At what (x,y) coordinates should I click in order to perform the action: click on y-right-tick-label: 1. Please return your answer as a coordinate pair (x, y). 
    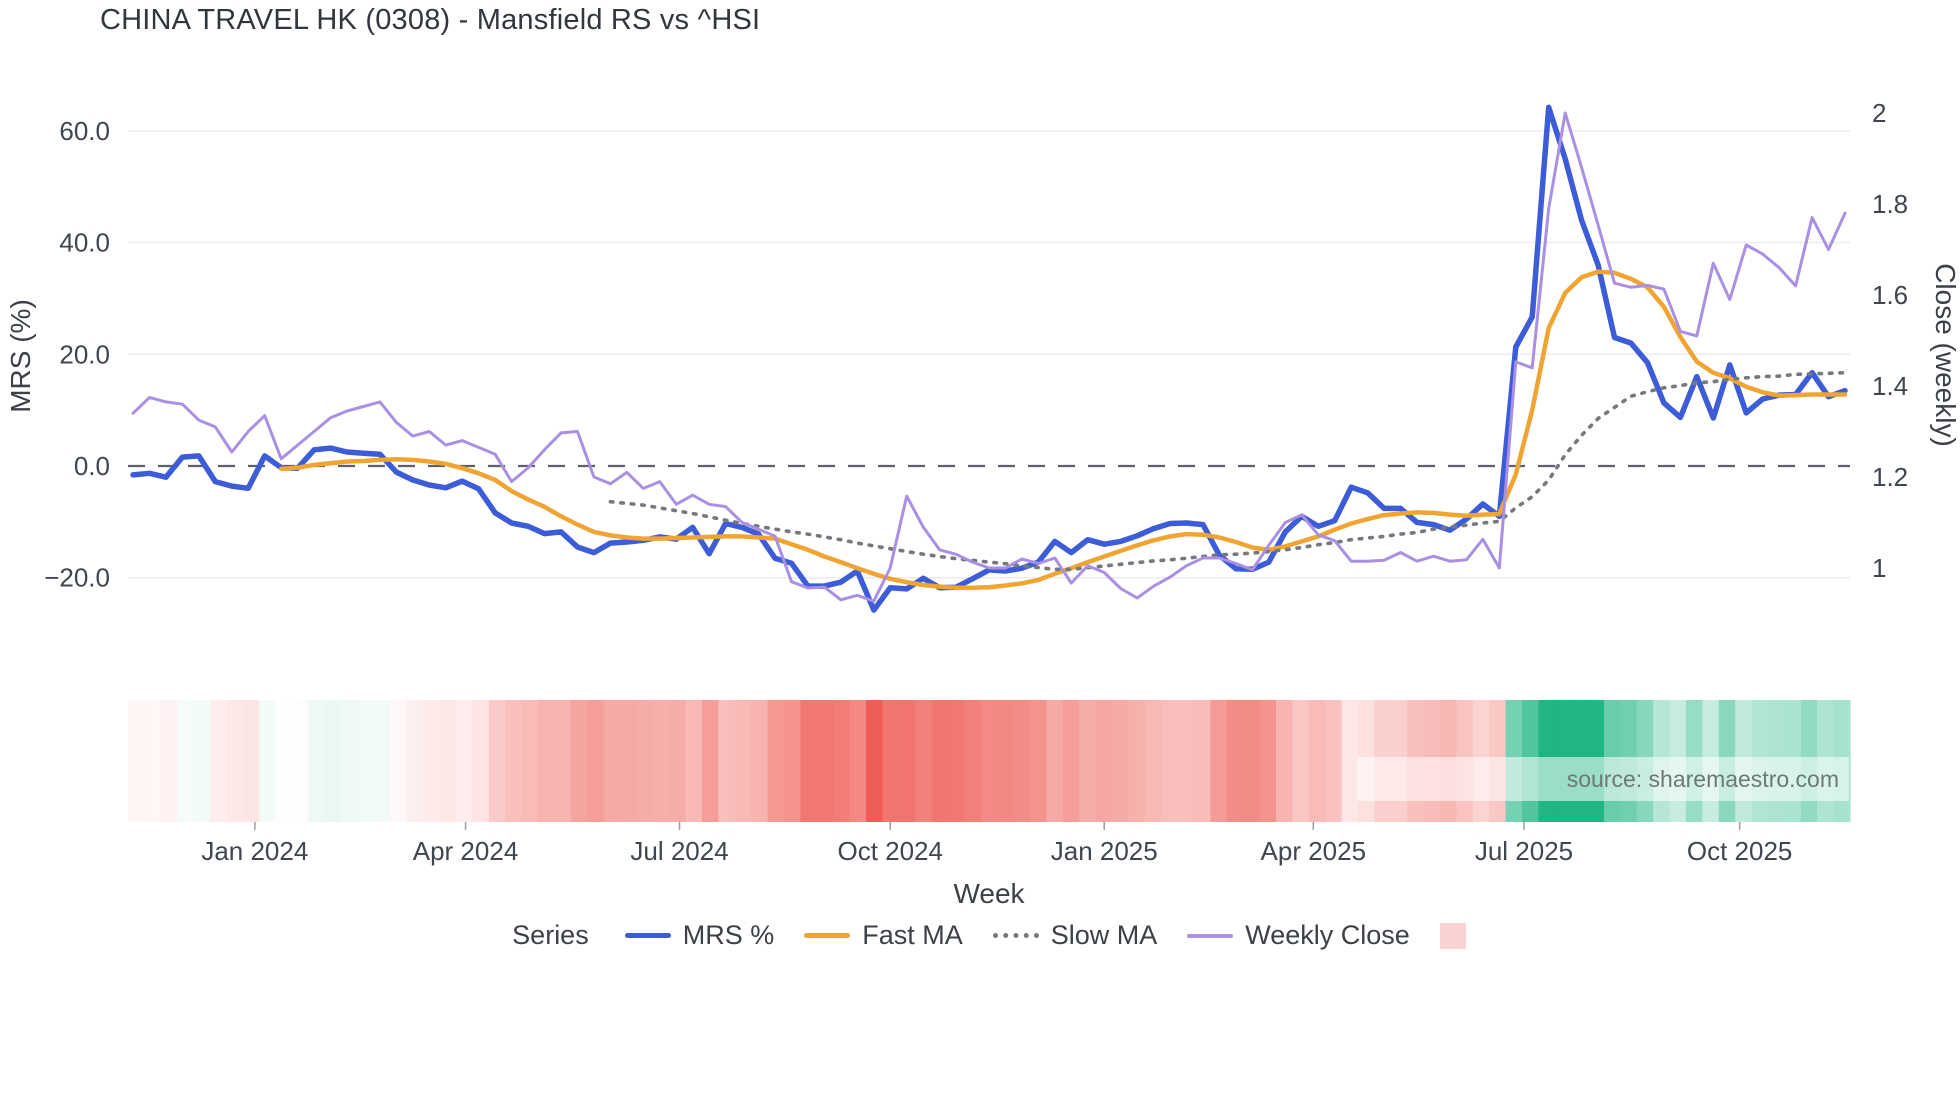
    Looking at the image, I should click on (1879, 568).